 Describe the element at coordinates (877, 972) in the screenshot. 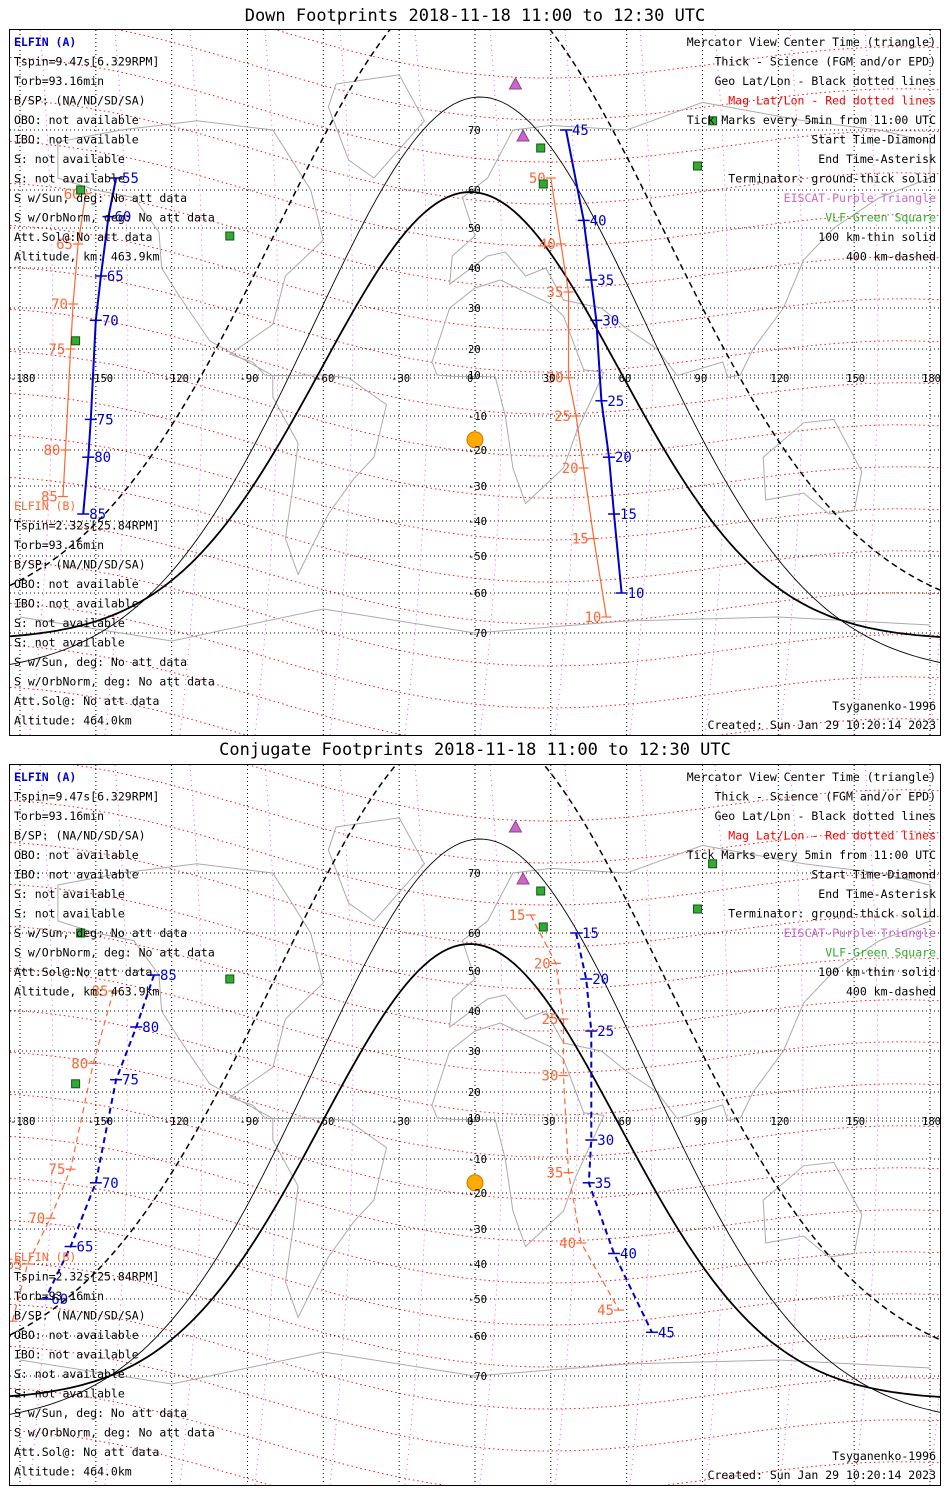

I see `legend-entry: 100 km-thin solid` at that location.